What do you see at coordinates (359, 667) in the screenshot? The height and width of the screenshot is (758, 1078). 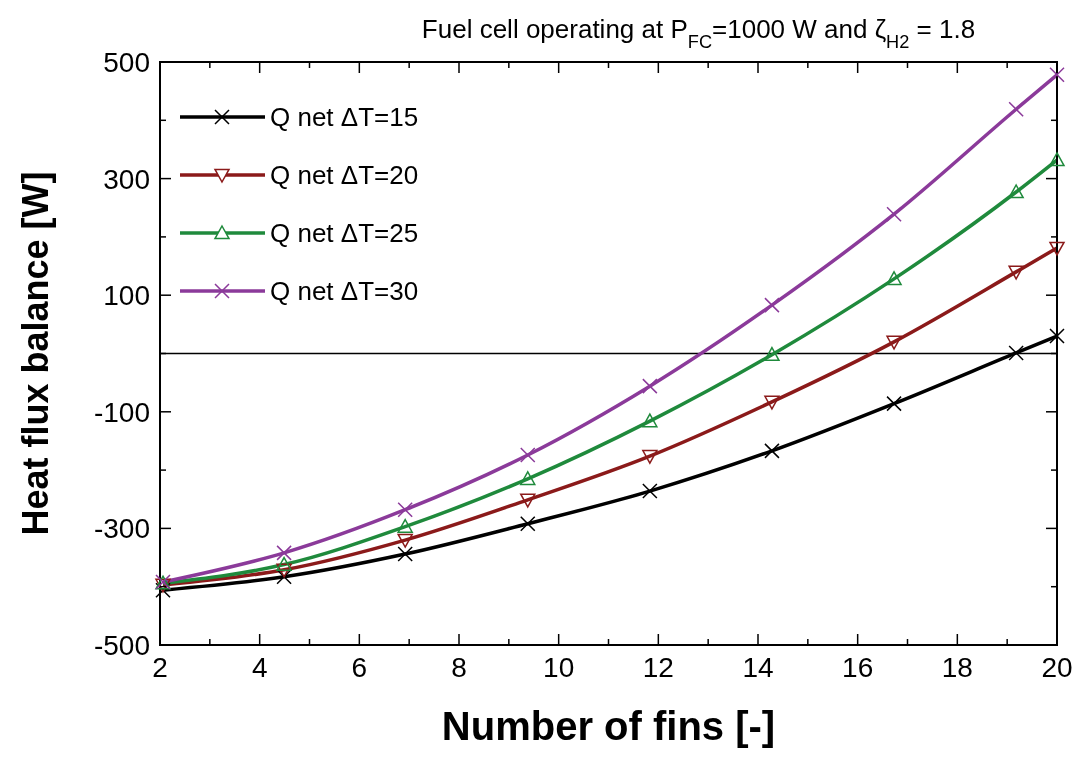 I see `x-tick-label: 6` at bounding box center [359, 667].